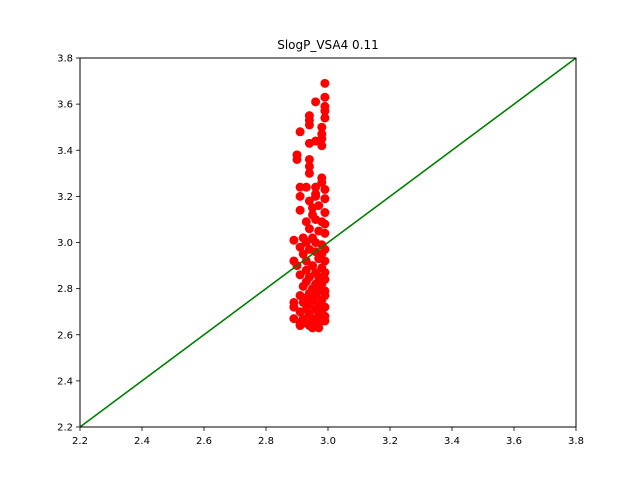 This screenshot has height=480, width=640. What do you see at coordinates (65, 151) in the screenshot?
I see `y-tick-label: 3.4` at bounding box center [65, 151].